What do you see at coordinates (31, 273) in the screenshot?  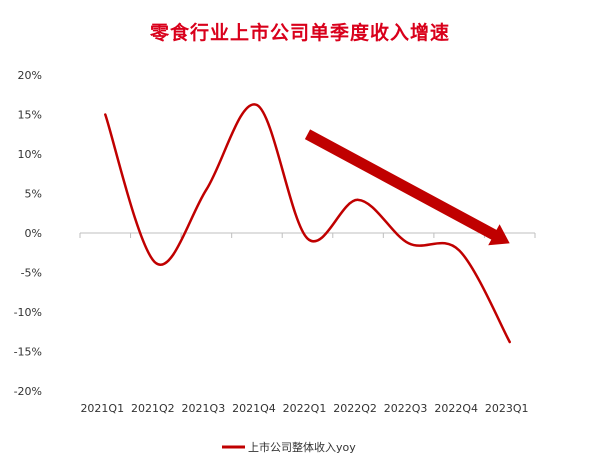 I see `y-tick-label: -5%` at bounding box center [31, 273].